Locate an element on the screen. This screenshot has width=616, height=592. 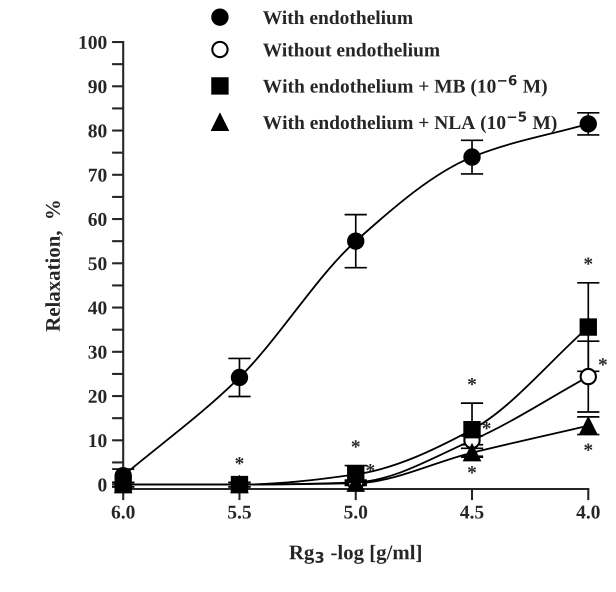
x-tick-label: 4.0 is located at coordinates (588, 512).